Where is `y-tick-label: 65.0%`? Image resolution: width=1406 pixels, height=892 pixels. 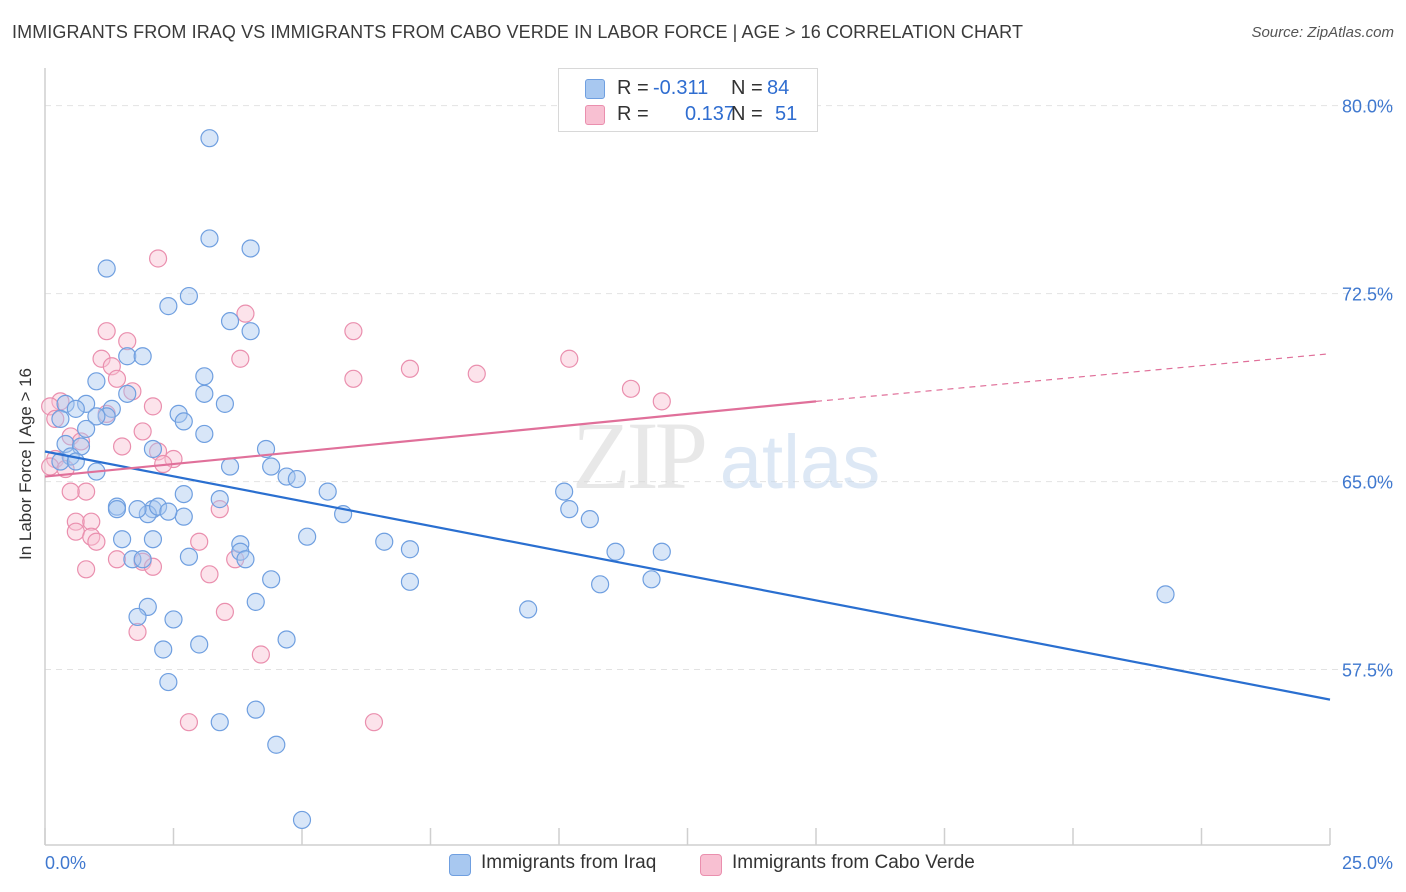
y-tick-label: 65.0% is located at coordinates (1367, 483).